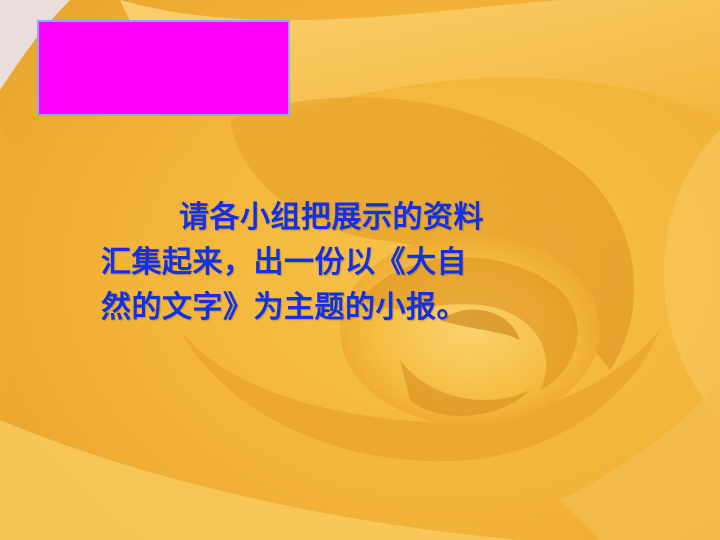 This screenshot has height=540, width=720. I want to click on magenta-placeholder-box, so click(163, 68).